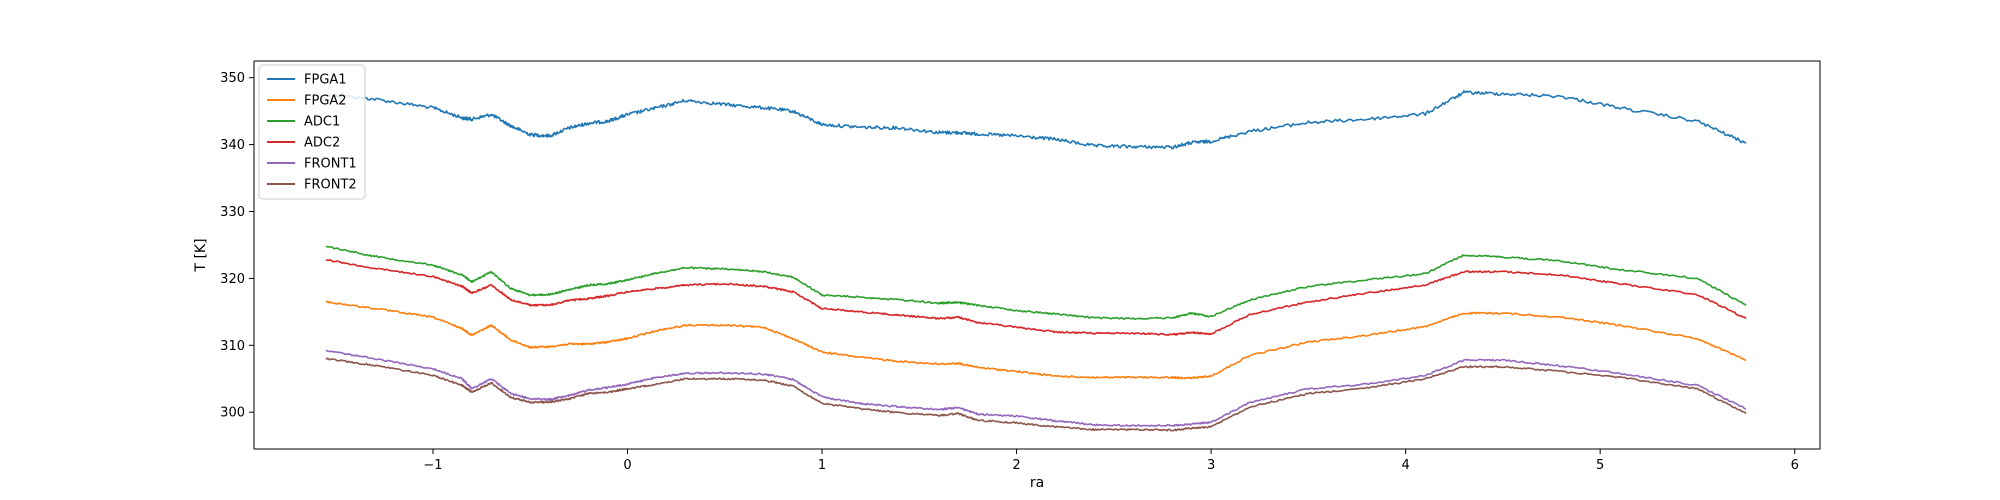 The image size is (2000, 500). Describe the element at coordinates (330, 185) in the screenshot. I see `legend-label-front2: FRONT2` at that location.